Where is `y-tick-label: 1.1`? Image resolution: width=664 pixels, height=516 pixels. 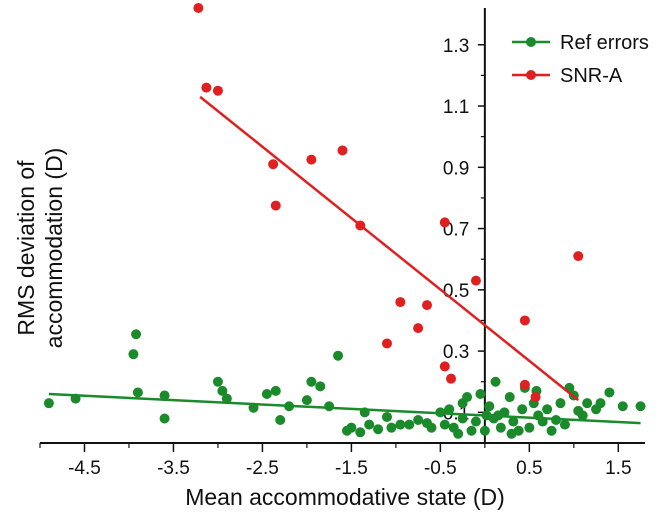 y-tick-label: 1.1 is located at coordinates (456, 107).